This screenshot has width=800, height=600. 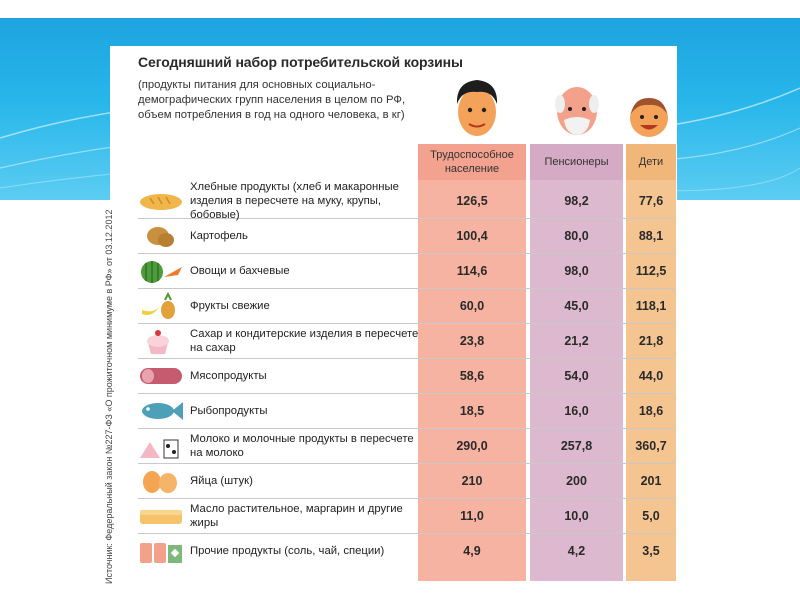 What do you see at coordinates (472, 481) in the screenshot?
I see `value-worker: 210` at bounding box center [472, 481].